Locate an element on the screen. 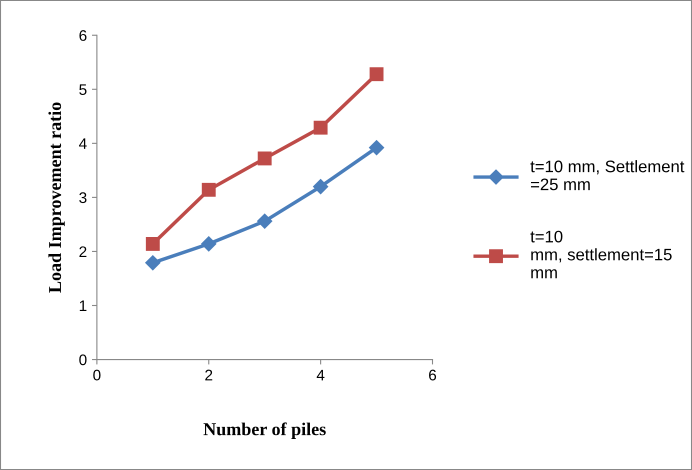 The image size is (692, 470). legend-label: t=10 mm, settlement=15 mm is located at coordinates (601, 254).